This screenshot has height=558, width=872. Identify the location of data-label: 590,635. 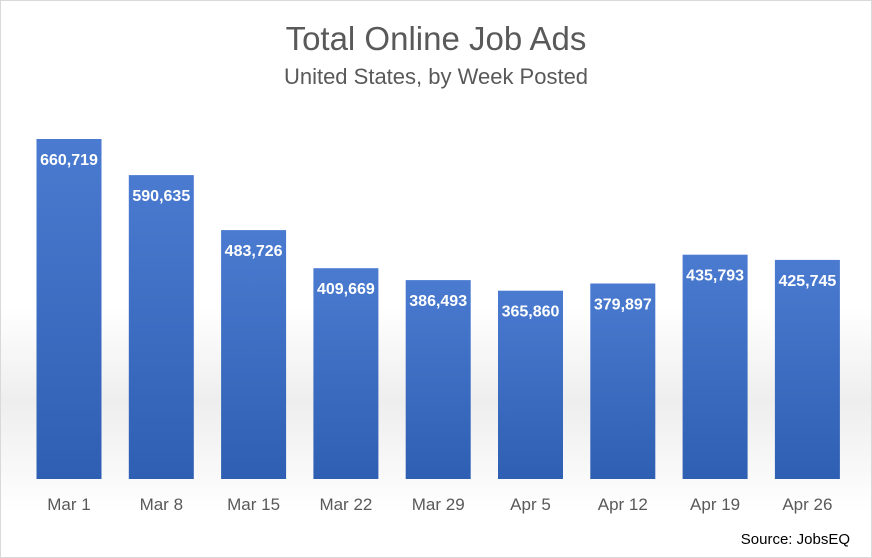
(161, 196).